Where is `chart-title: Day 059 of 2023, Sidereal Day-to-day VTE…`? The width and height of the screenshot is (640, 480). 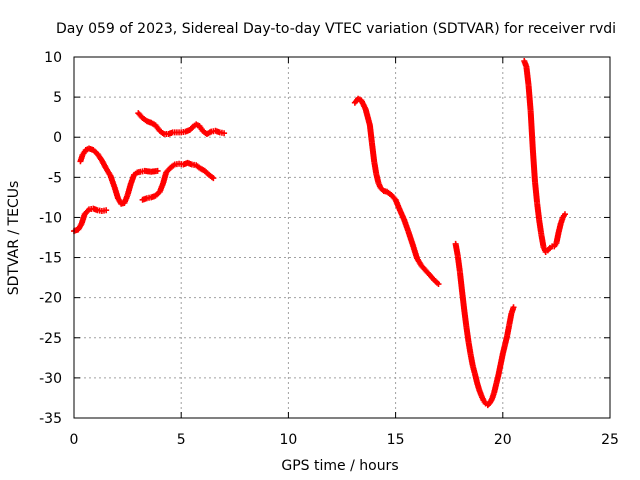
chart-title: Day 059 of 2023, Sidereal Day-to-day VTE… is located at coordinates (336, 29).